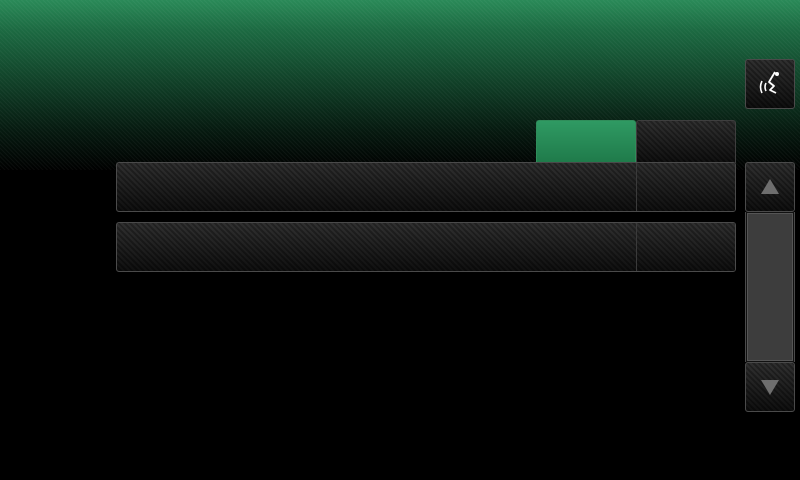  What do you see at coordinates (586, 141) in the screenshot?
I see `tab-active` at bounding box center [586, 141].